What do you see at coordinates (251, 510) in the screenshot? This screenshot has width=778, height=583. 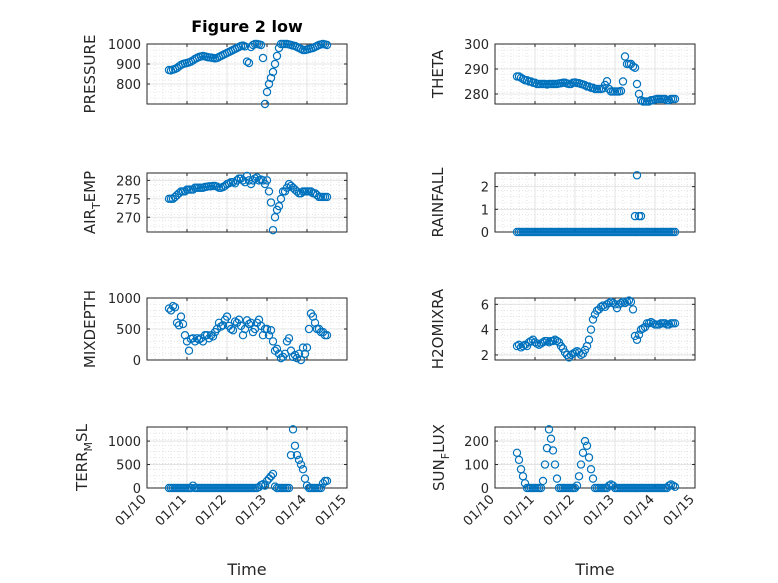 I see `x-tick-label: 01/13` at bounding box center [251, 510].